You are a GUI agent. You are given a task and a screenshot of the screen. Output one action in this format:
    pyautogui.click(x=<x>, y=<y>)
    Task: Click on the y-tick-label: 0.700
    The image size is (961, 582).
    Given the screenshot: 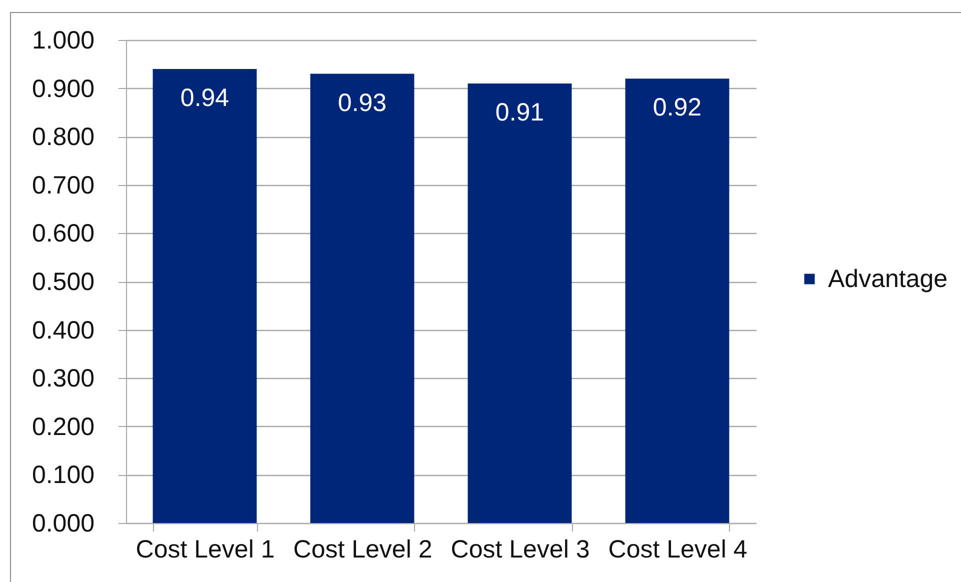 What is the action you would take?
    pyautogui.click(x=63, y=185)
    